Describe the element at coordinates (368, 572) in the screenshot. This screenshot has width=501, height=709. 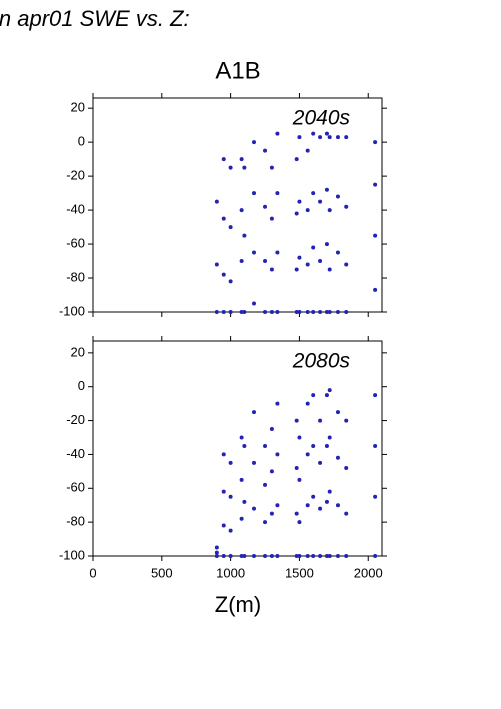
I see `x-tick-label: 2000` at that location.